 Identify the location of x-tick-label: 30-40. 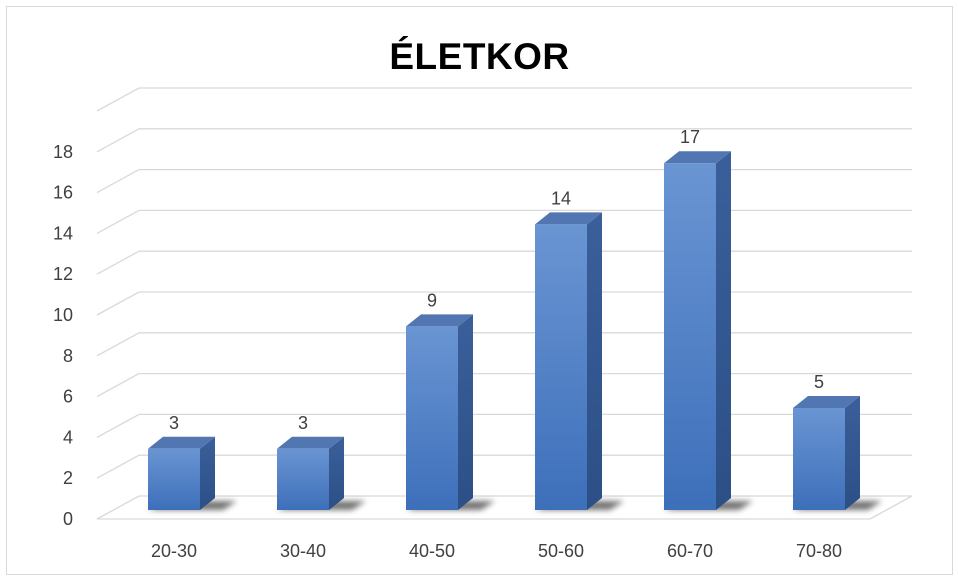
(303, 551).